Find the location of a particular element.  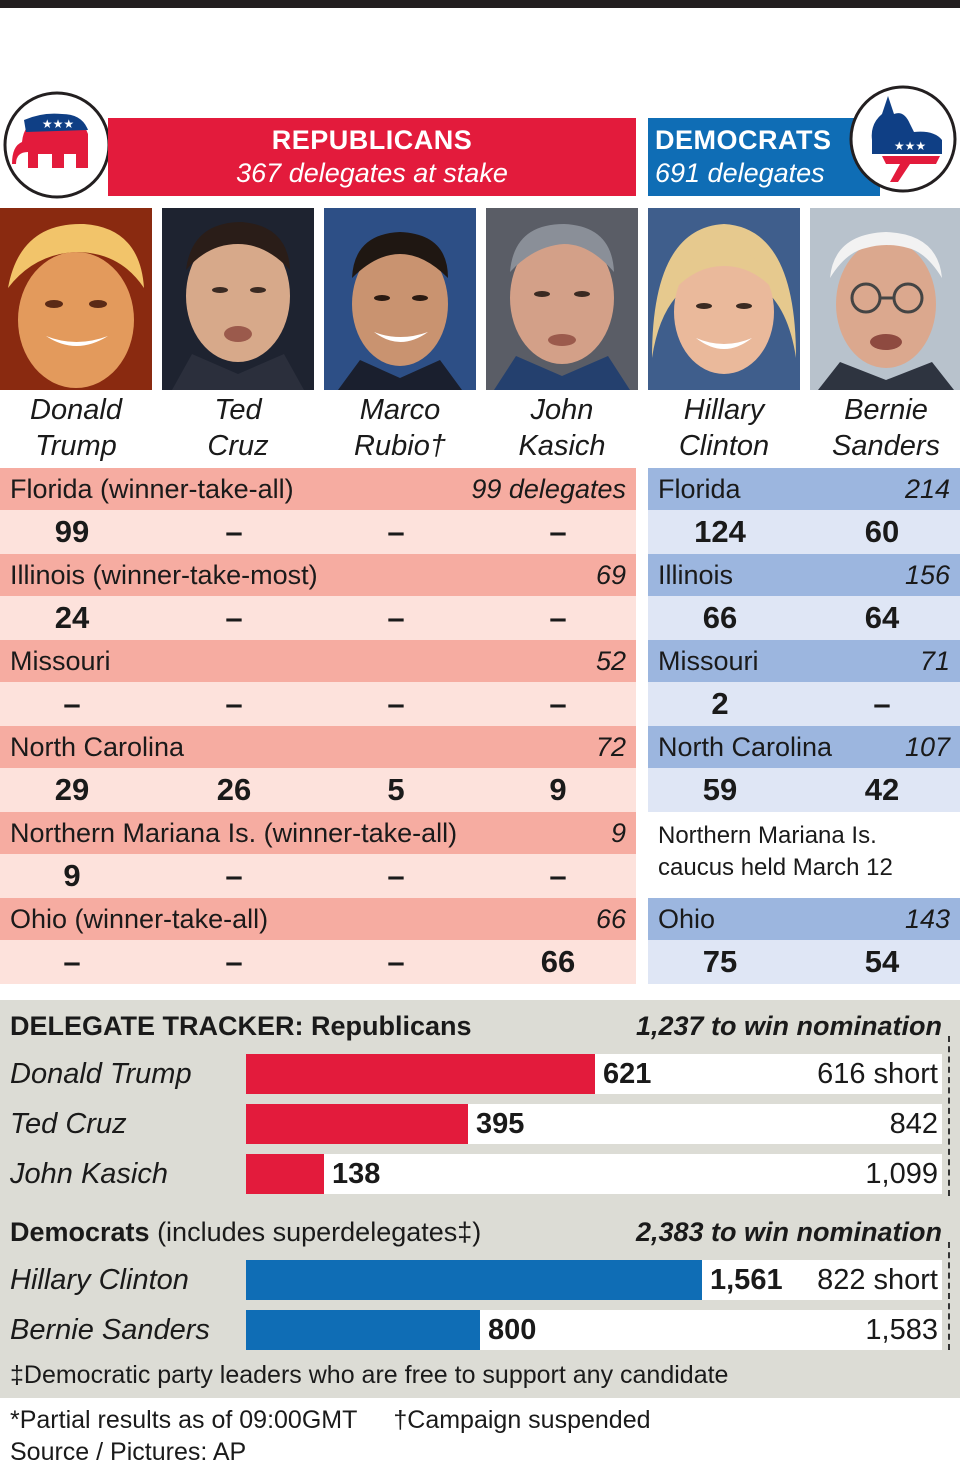

rep-goal-line is located at coordinates (949, 1116).